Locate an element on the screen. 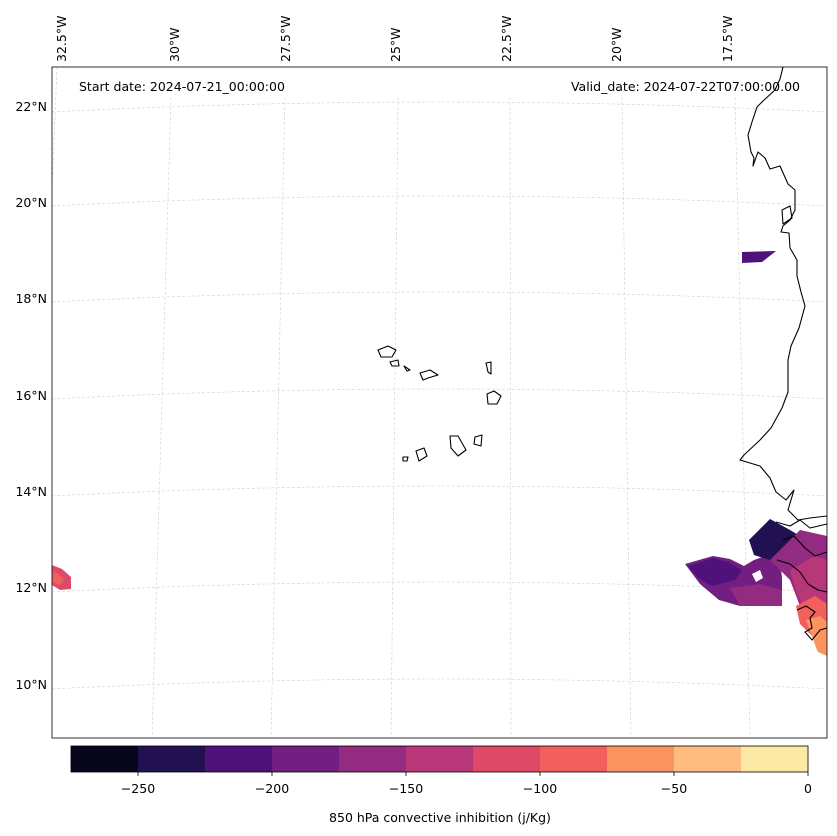 The width and height of the screenshot is (837, 836). island-maio is located at coordinates (478, 440).